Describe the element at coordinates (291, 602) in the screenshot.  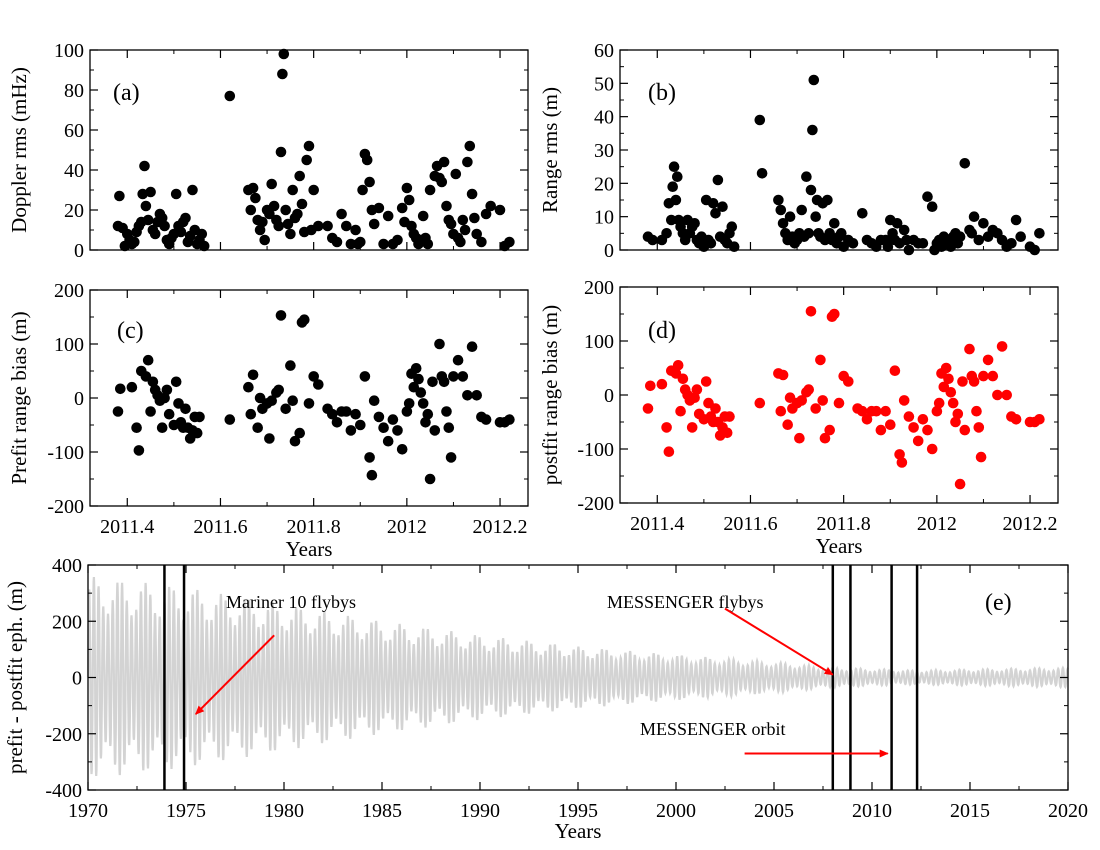
I see `annotation-label: Mariner 10 flybys` at that location.